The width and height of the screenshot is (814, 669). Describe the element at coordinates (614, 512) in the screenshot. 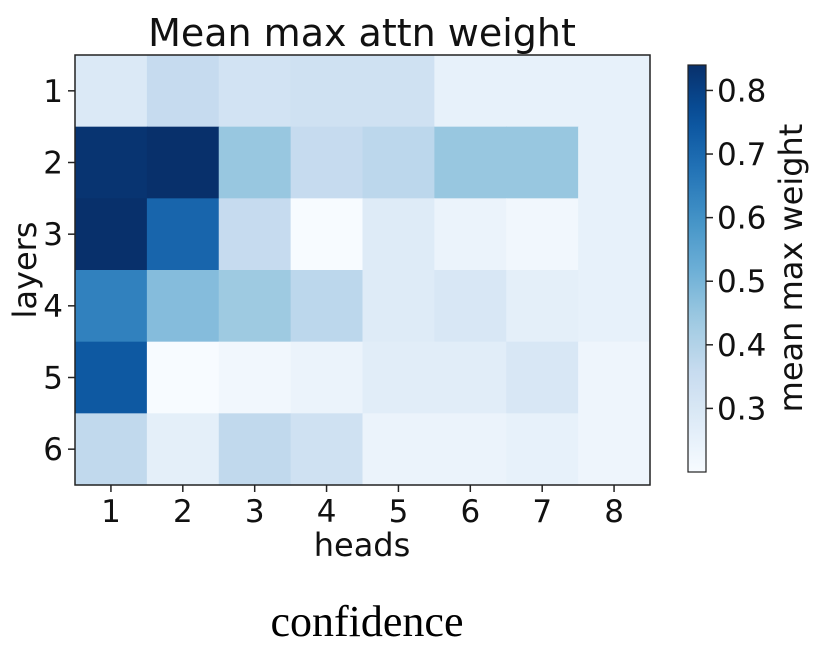

I see `x-tick-label-8: 8` at that location.